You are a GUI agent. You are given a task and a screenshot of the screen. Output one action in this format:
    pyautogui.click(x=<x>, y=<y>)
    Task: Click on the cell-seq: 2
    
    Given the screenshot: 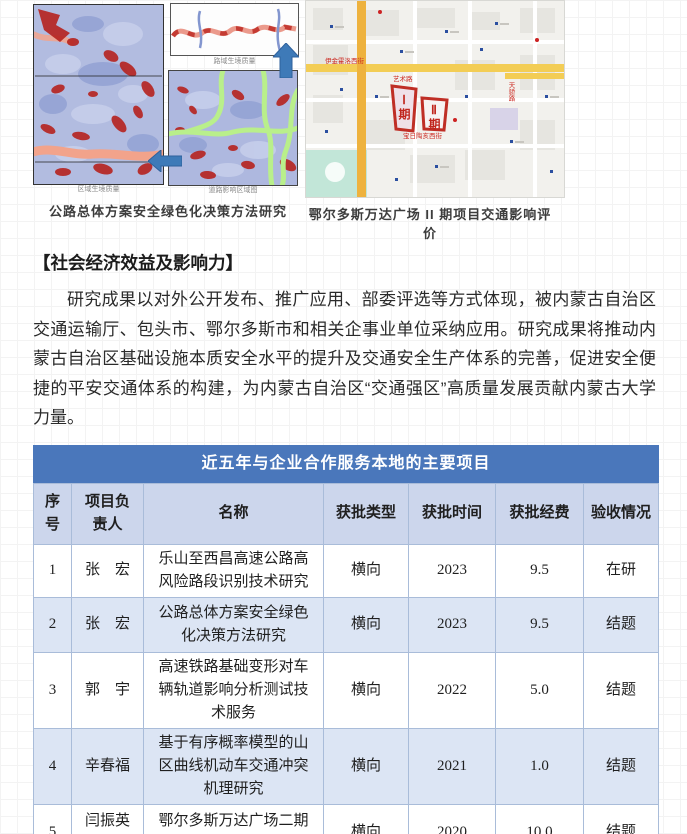 What is the action you would take?
    pyautogui.click(x=52, y=624)
    